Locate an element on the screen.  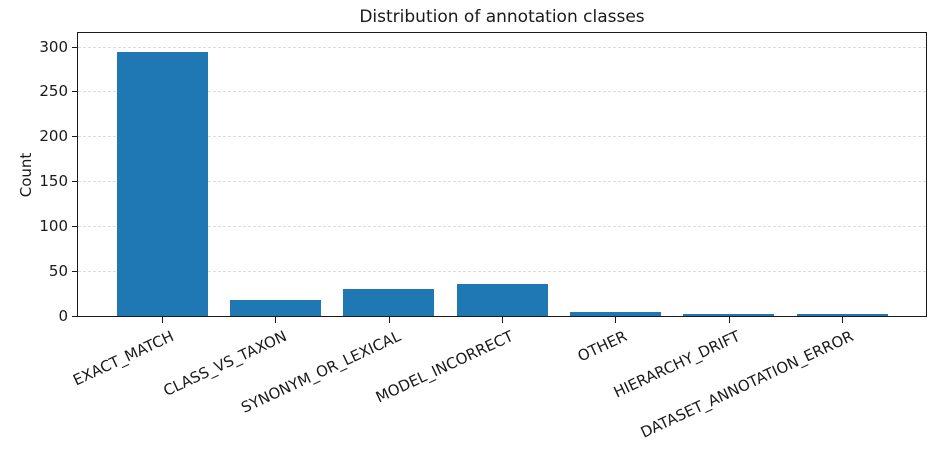
y-tick-label-50: 50 is located at coordinates (58, 271).